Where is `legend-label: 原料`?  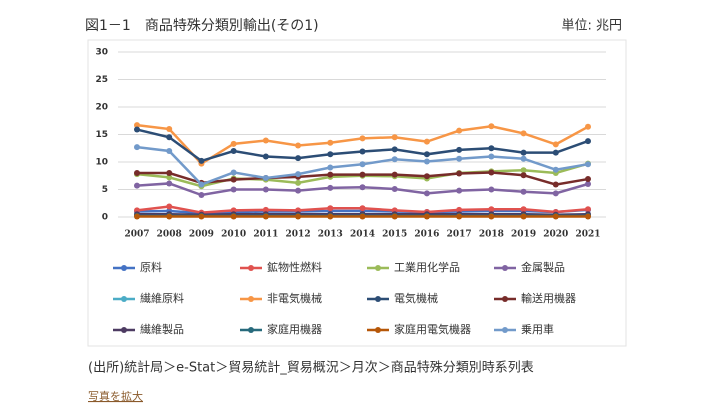 legend-label: 原料 is located at coordinates (151, 267).